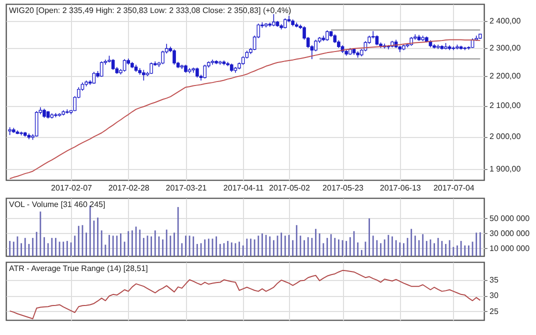 Image resolution: width=536 pixels, height=335 pixels. What do you see at coordinates (506, 105) in the screenshot?
I see `y-tick-label: 2 100,00` at bounding box center [506, 105].